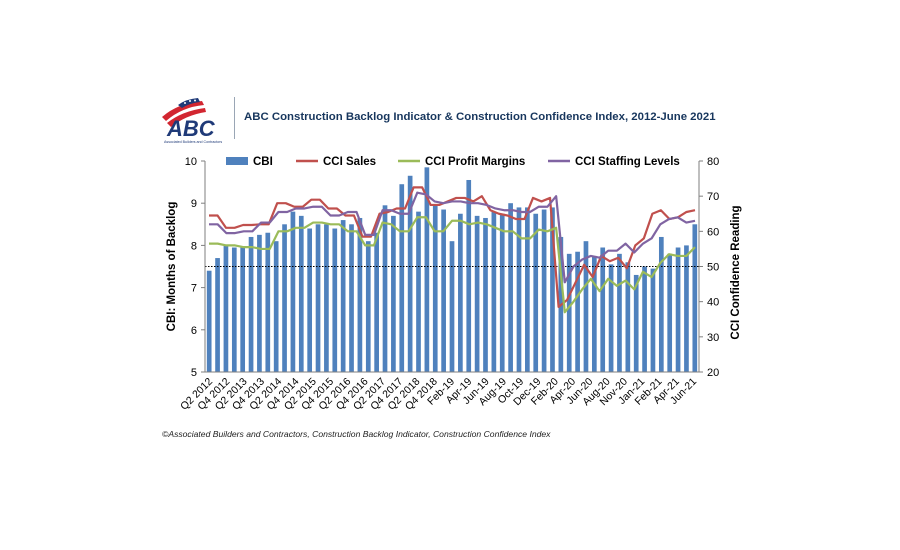 The width and height of the screenshot is (900, 550). Describe the element at coordinates (194, 204) in the screenshot. I see `left-axis-tick-label: 9` at that location.